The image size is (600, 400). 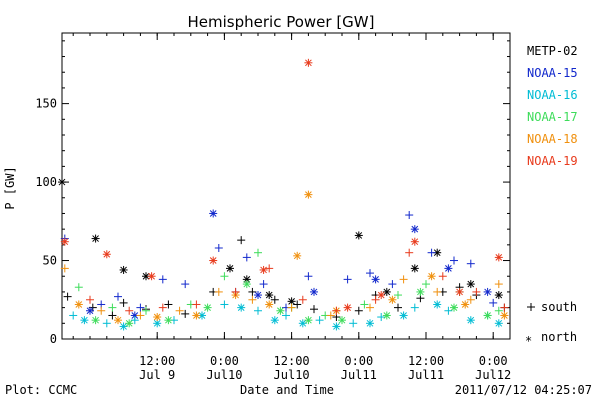 I want to click on legend-marker-label: south, so click(x=559, y=307).